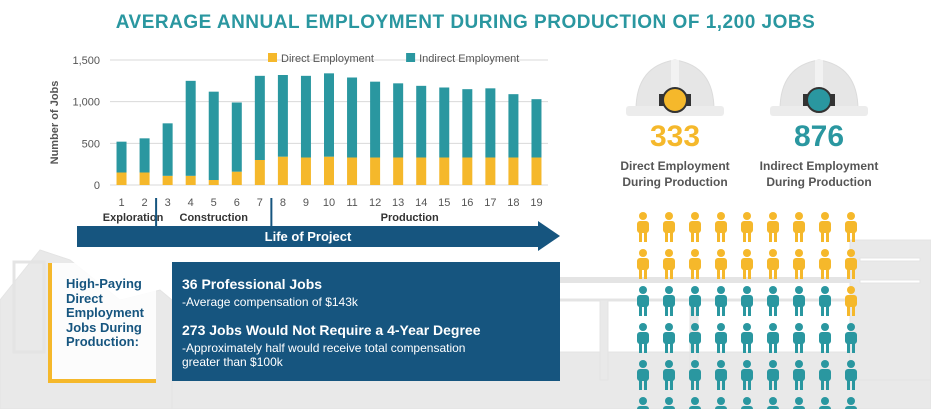  Describe the element at coordinates (549, 236) in the screenshot. I see `arrow-head` at that location.